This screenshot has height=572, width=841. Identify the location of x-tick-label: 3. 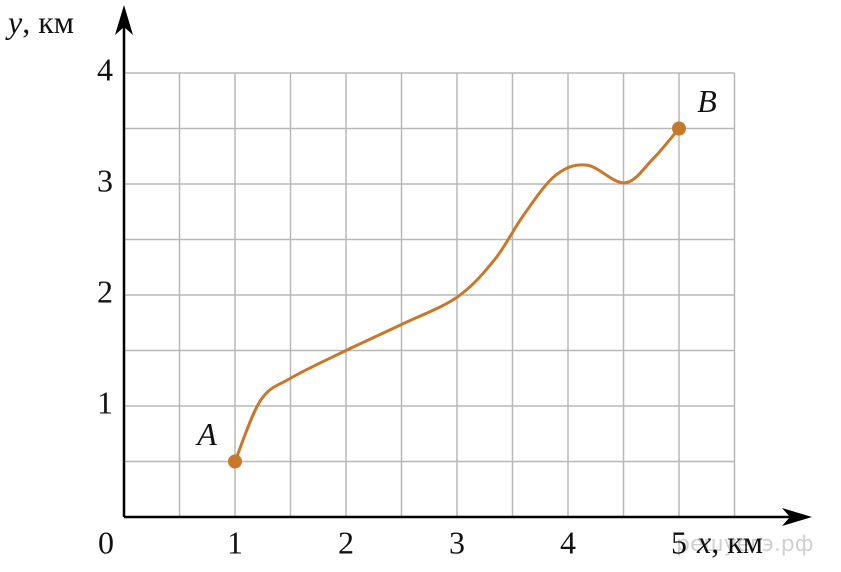
(457, 542).